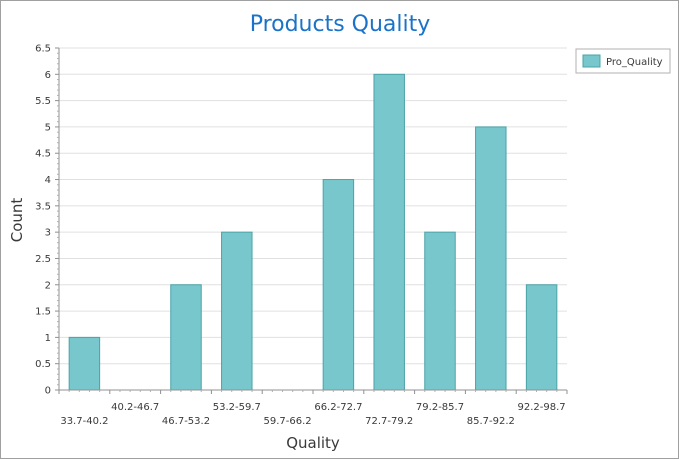 This screenshot has height=460, width=679. What do you see at coordinates (491, 421) in the screenshot?
I see `x-tick-label: 85.7-92.2` at bounding box center [491, 421].